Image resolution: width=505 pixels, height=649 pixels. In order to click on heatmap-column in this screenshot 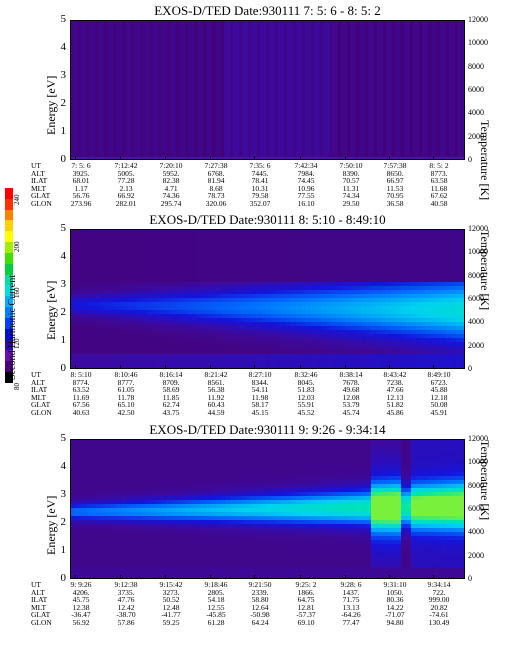, I will do `click(464, 90)`.